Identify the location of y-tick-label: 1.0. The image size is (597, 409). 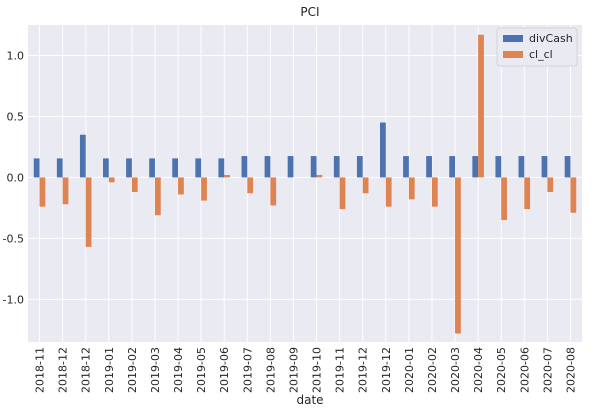
(16, 55).